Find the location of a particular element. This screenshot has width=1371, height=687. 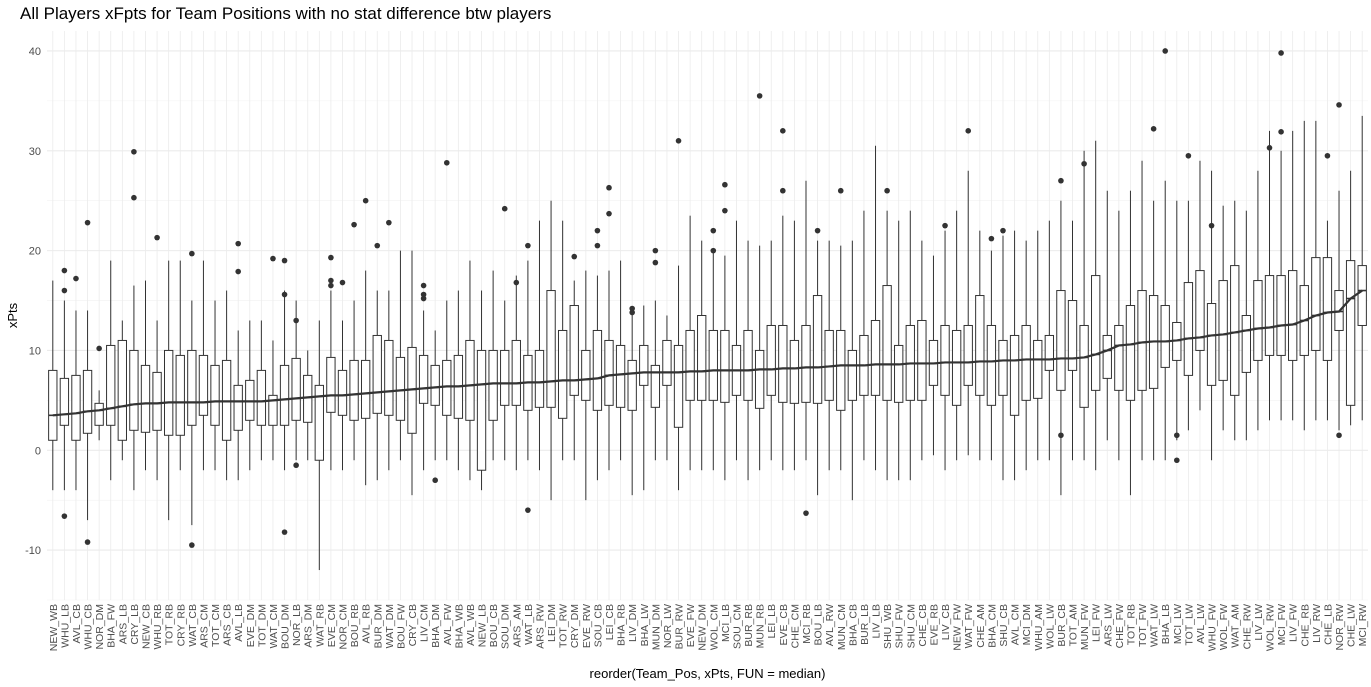

x-tick-label: MUN_DM is located at coordinates (656, 627).